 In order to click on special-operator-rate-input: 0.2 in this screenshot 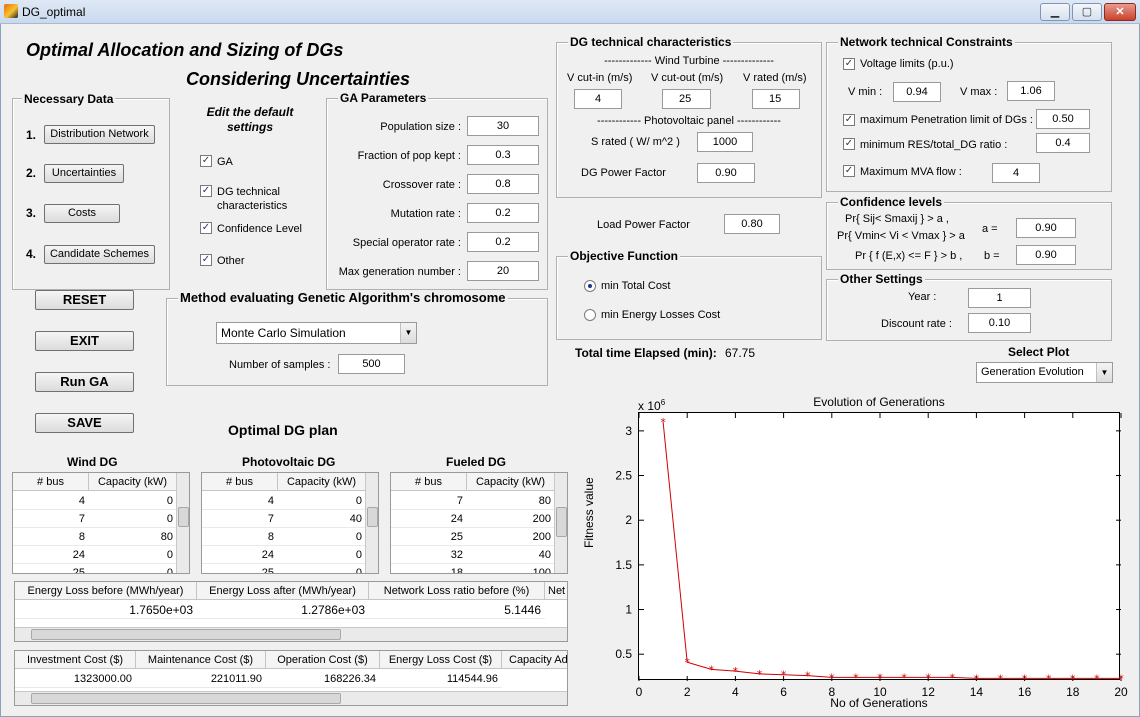, I will do `click(503, 242)`.